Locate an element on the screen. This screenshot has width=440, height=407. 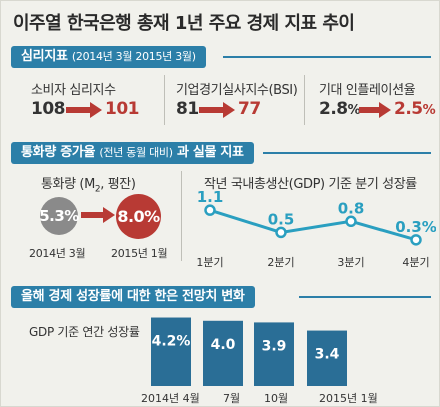
gdp-value-label-4: 0.3% is located at coordinates (415, 227).